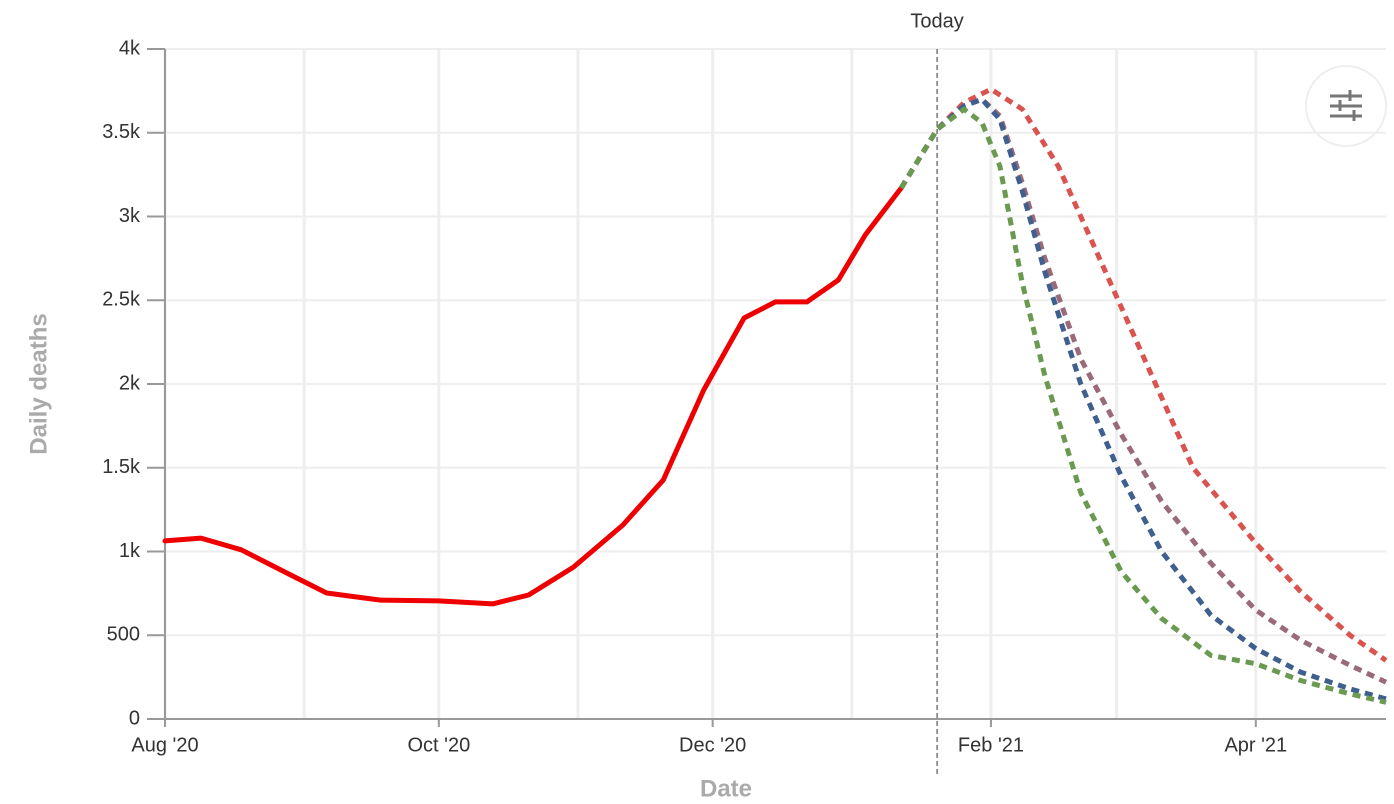 Image resolution: width=1394 pixels, height=804 pixels. Describe the element at coordinates (130, 216) in the screenshot. I see `y-tick-label: 3k` at that location.